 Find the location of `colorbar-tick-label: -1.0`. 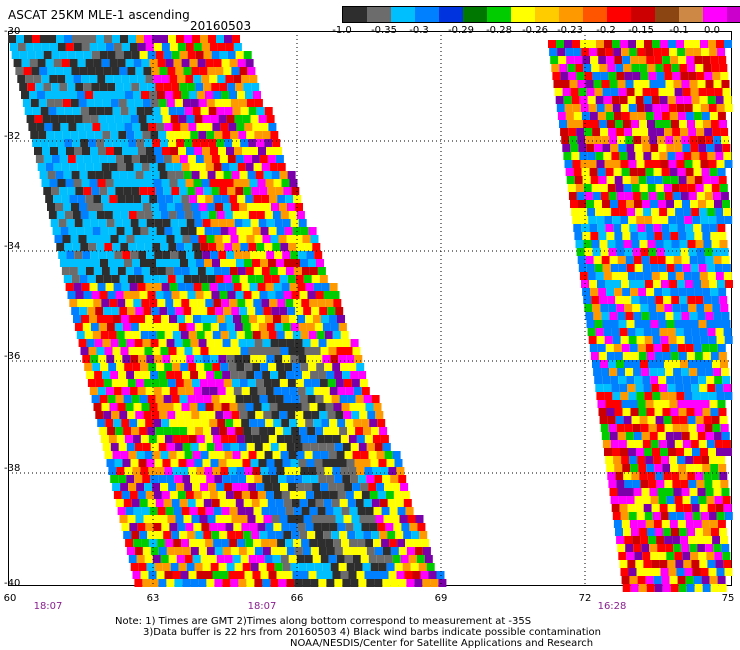

colorbar-tick-label: -1.0 is located at coordinates (342, 30).